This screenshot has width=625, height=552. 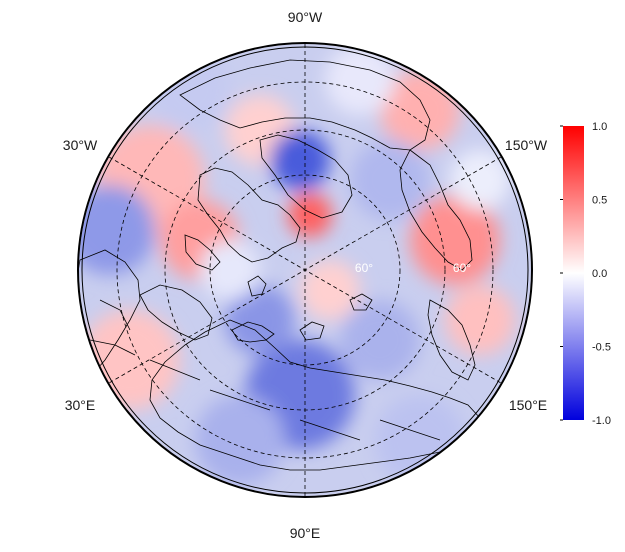 I want to click on novaya-zemlya-coast, so click(x=253, y=332).